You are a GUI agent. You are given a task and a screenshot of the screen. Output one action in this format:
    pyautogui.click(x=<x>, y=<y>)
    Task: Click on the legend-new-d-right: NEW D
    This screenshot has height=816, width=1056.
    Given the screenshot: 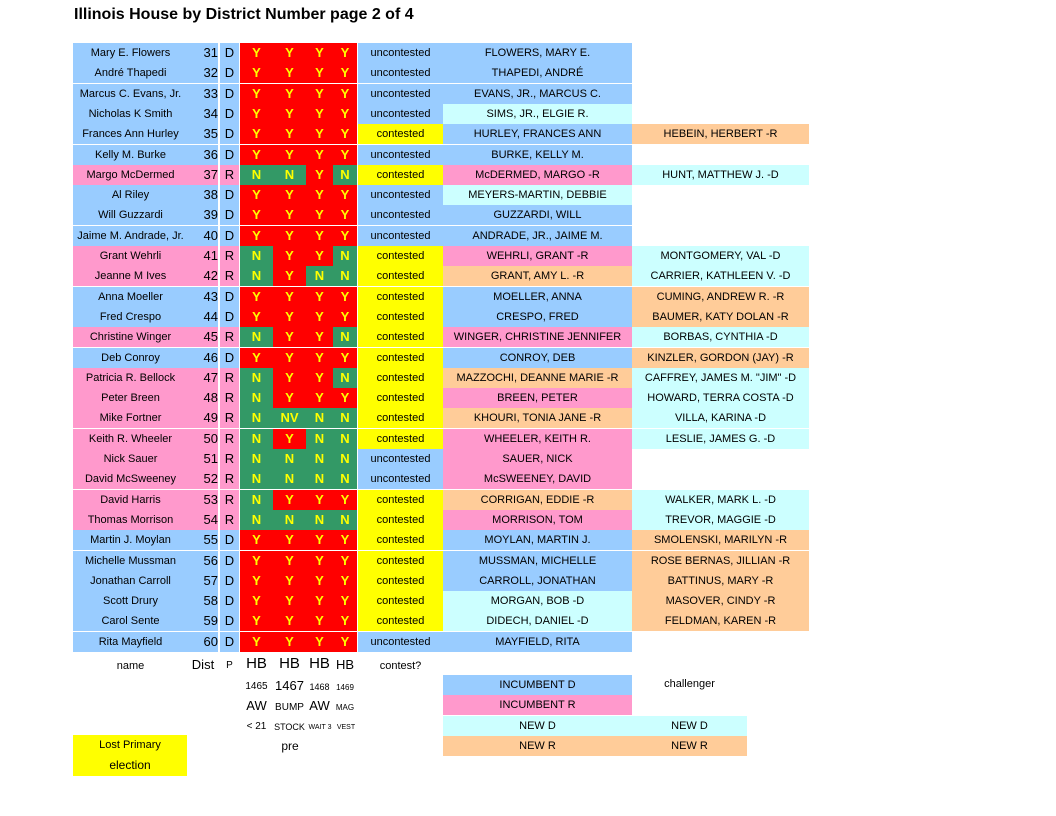 What is the action you would take?
    pyautogui.click(x=689, y=726)
    